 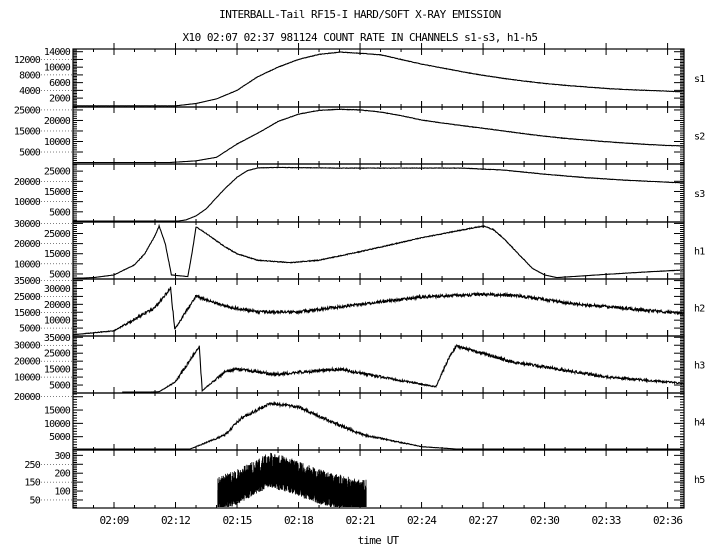 I want to click on y-tick-label-h3: 30000, so click(x=27, y=346).